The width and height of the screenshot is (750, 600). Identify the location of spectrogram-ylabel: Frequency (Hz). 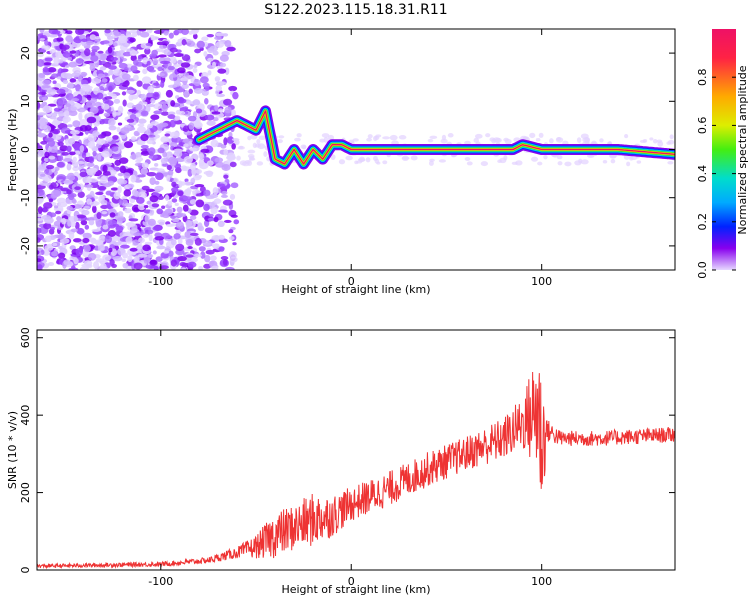
(12, 150).